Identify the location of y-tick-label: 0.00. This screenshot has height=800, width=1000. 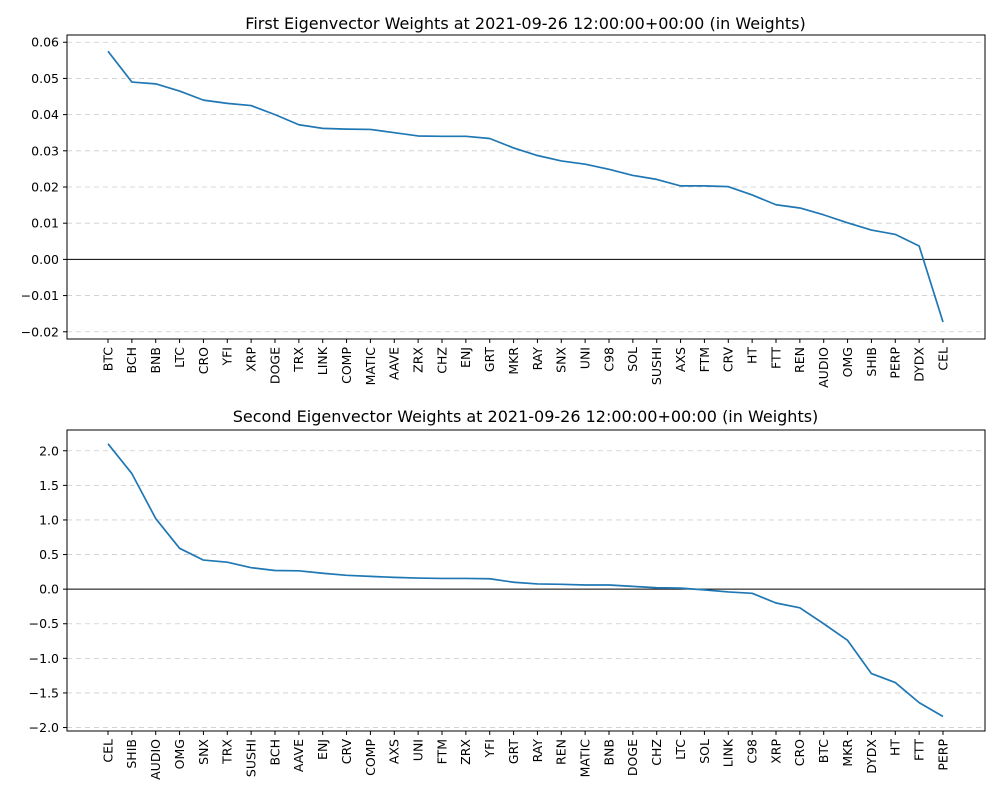
(45, 259).